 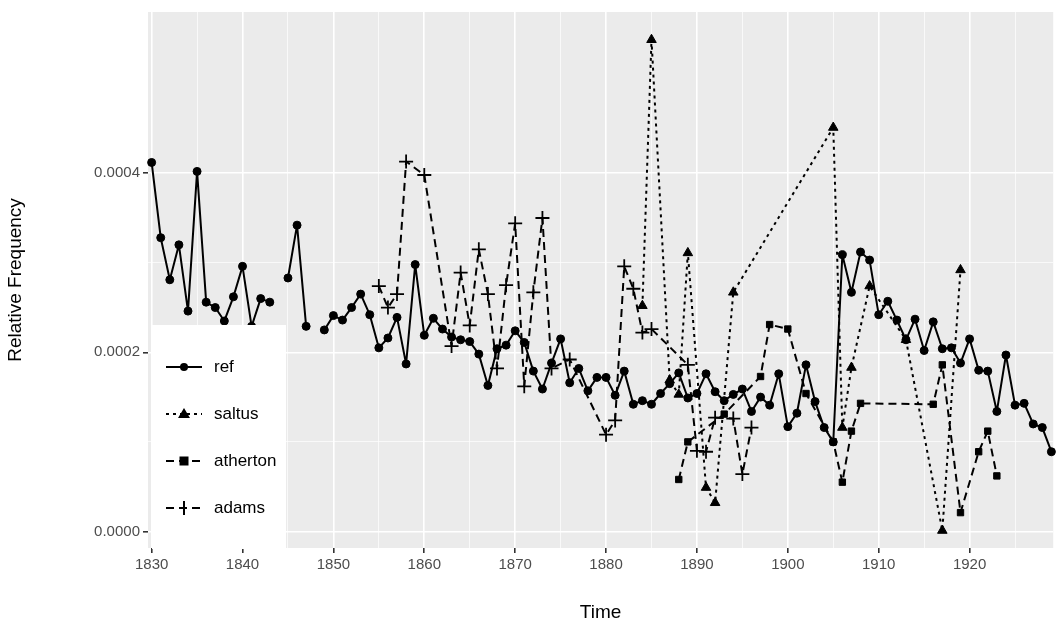 I want to click on x-tick-label: 1860, so click(x=424, y=564).